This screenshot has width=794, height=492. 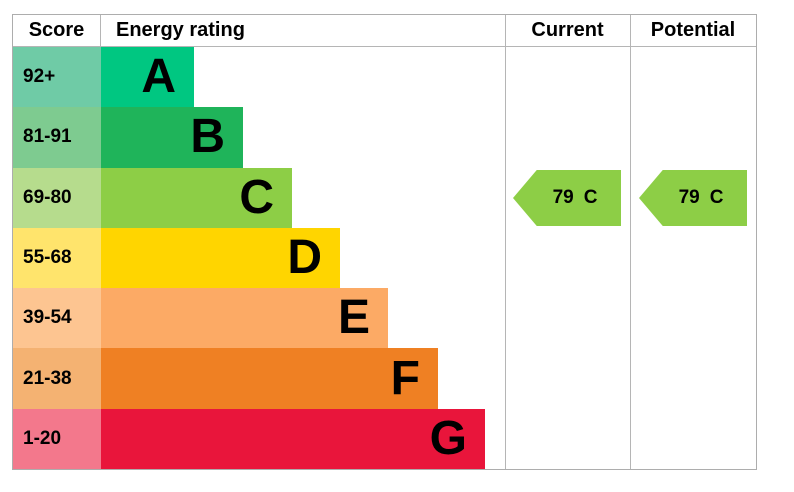 I want to click on band-row-g: 1-20 G, so click(x=384, y=438).